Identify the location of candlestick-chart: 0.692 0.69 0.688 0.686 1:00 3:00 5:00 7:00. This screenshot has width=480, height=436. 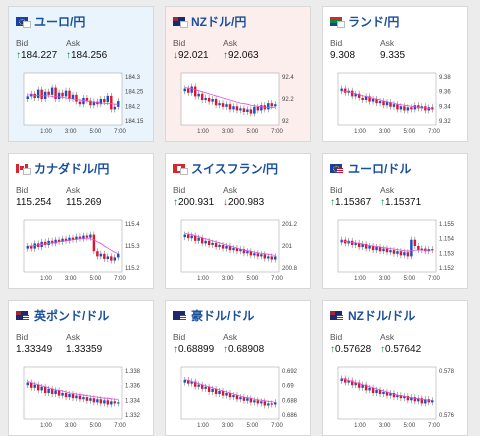
(239, 398).